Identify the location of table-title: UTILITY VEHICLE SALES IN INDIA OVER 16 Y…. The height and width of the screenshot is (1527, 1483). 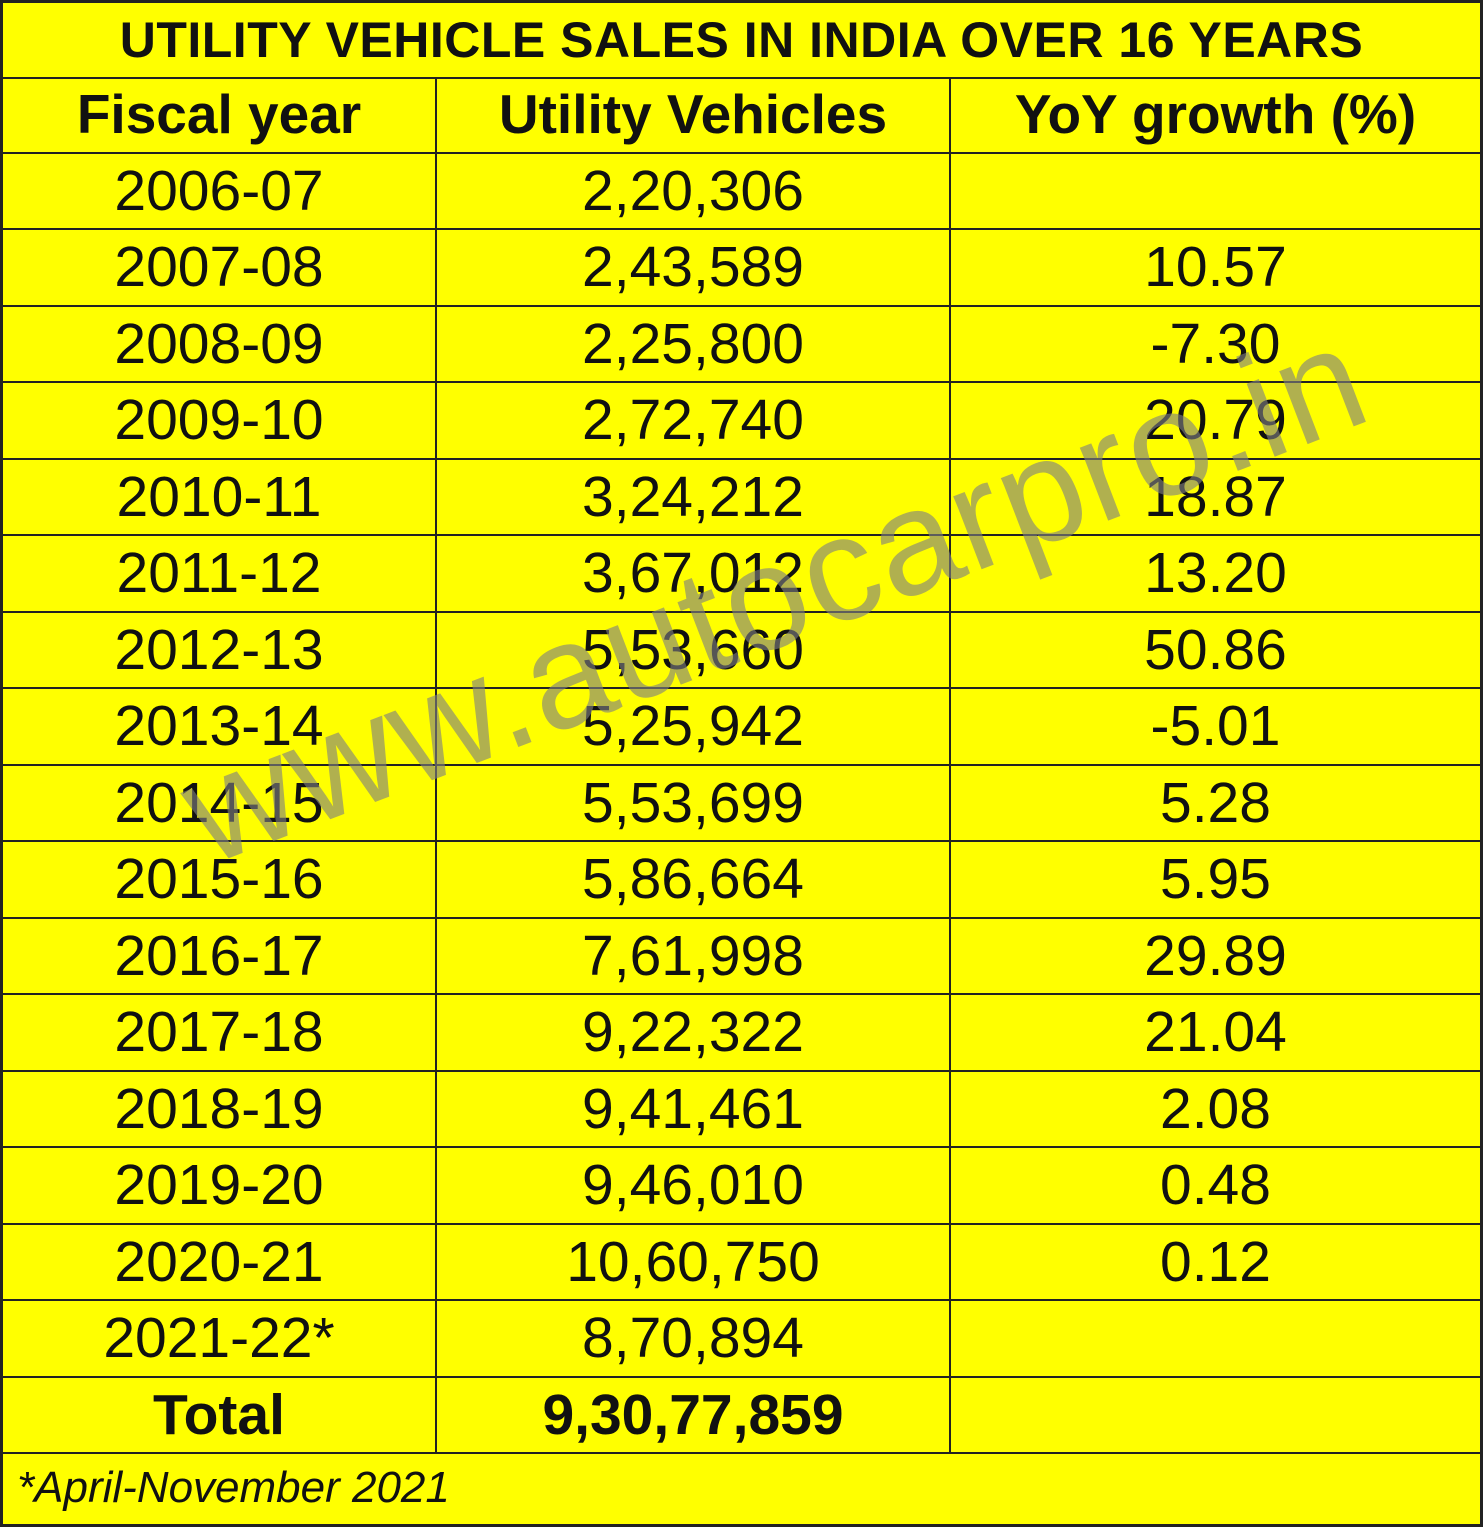
(741, 41).